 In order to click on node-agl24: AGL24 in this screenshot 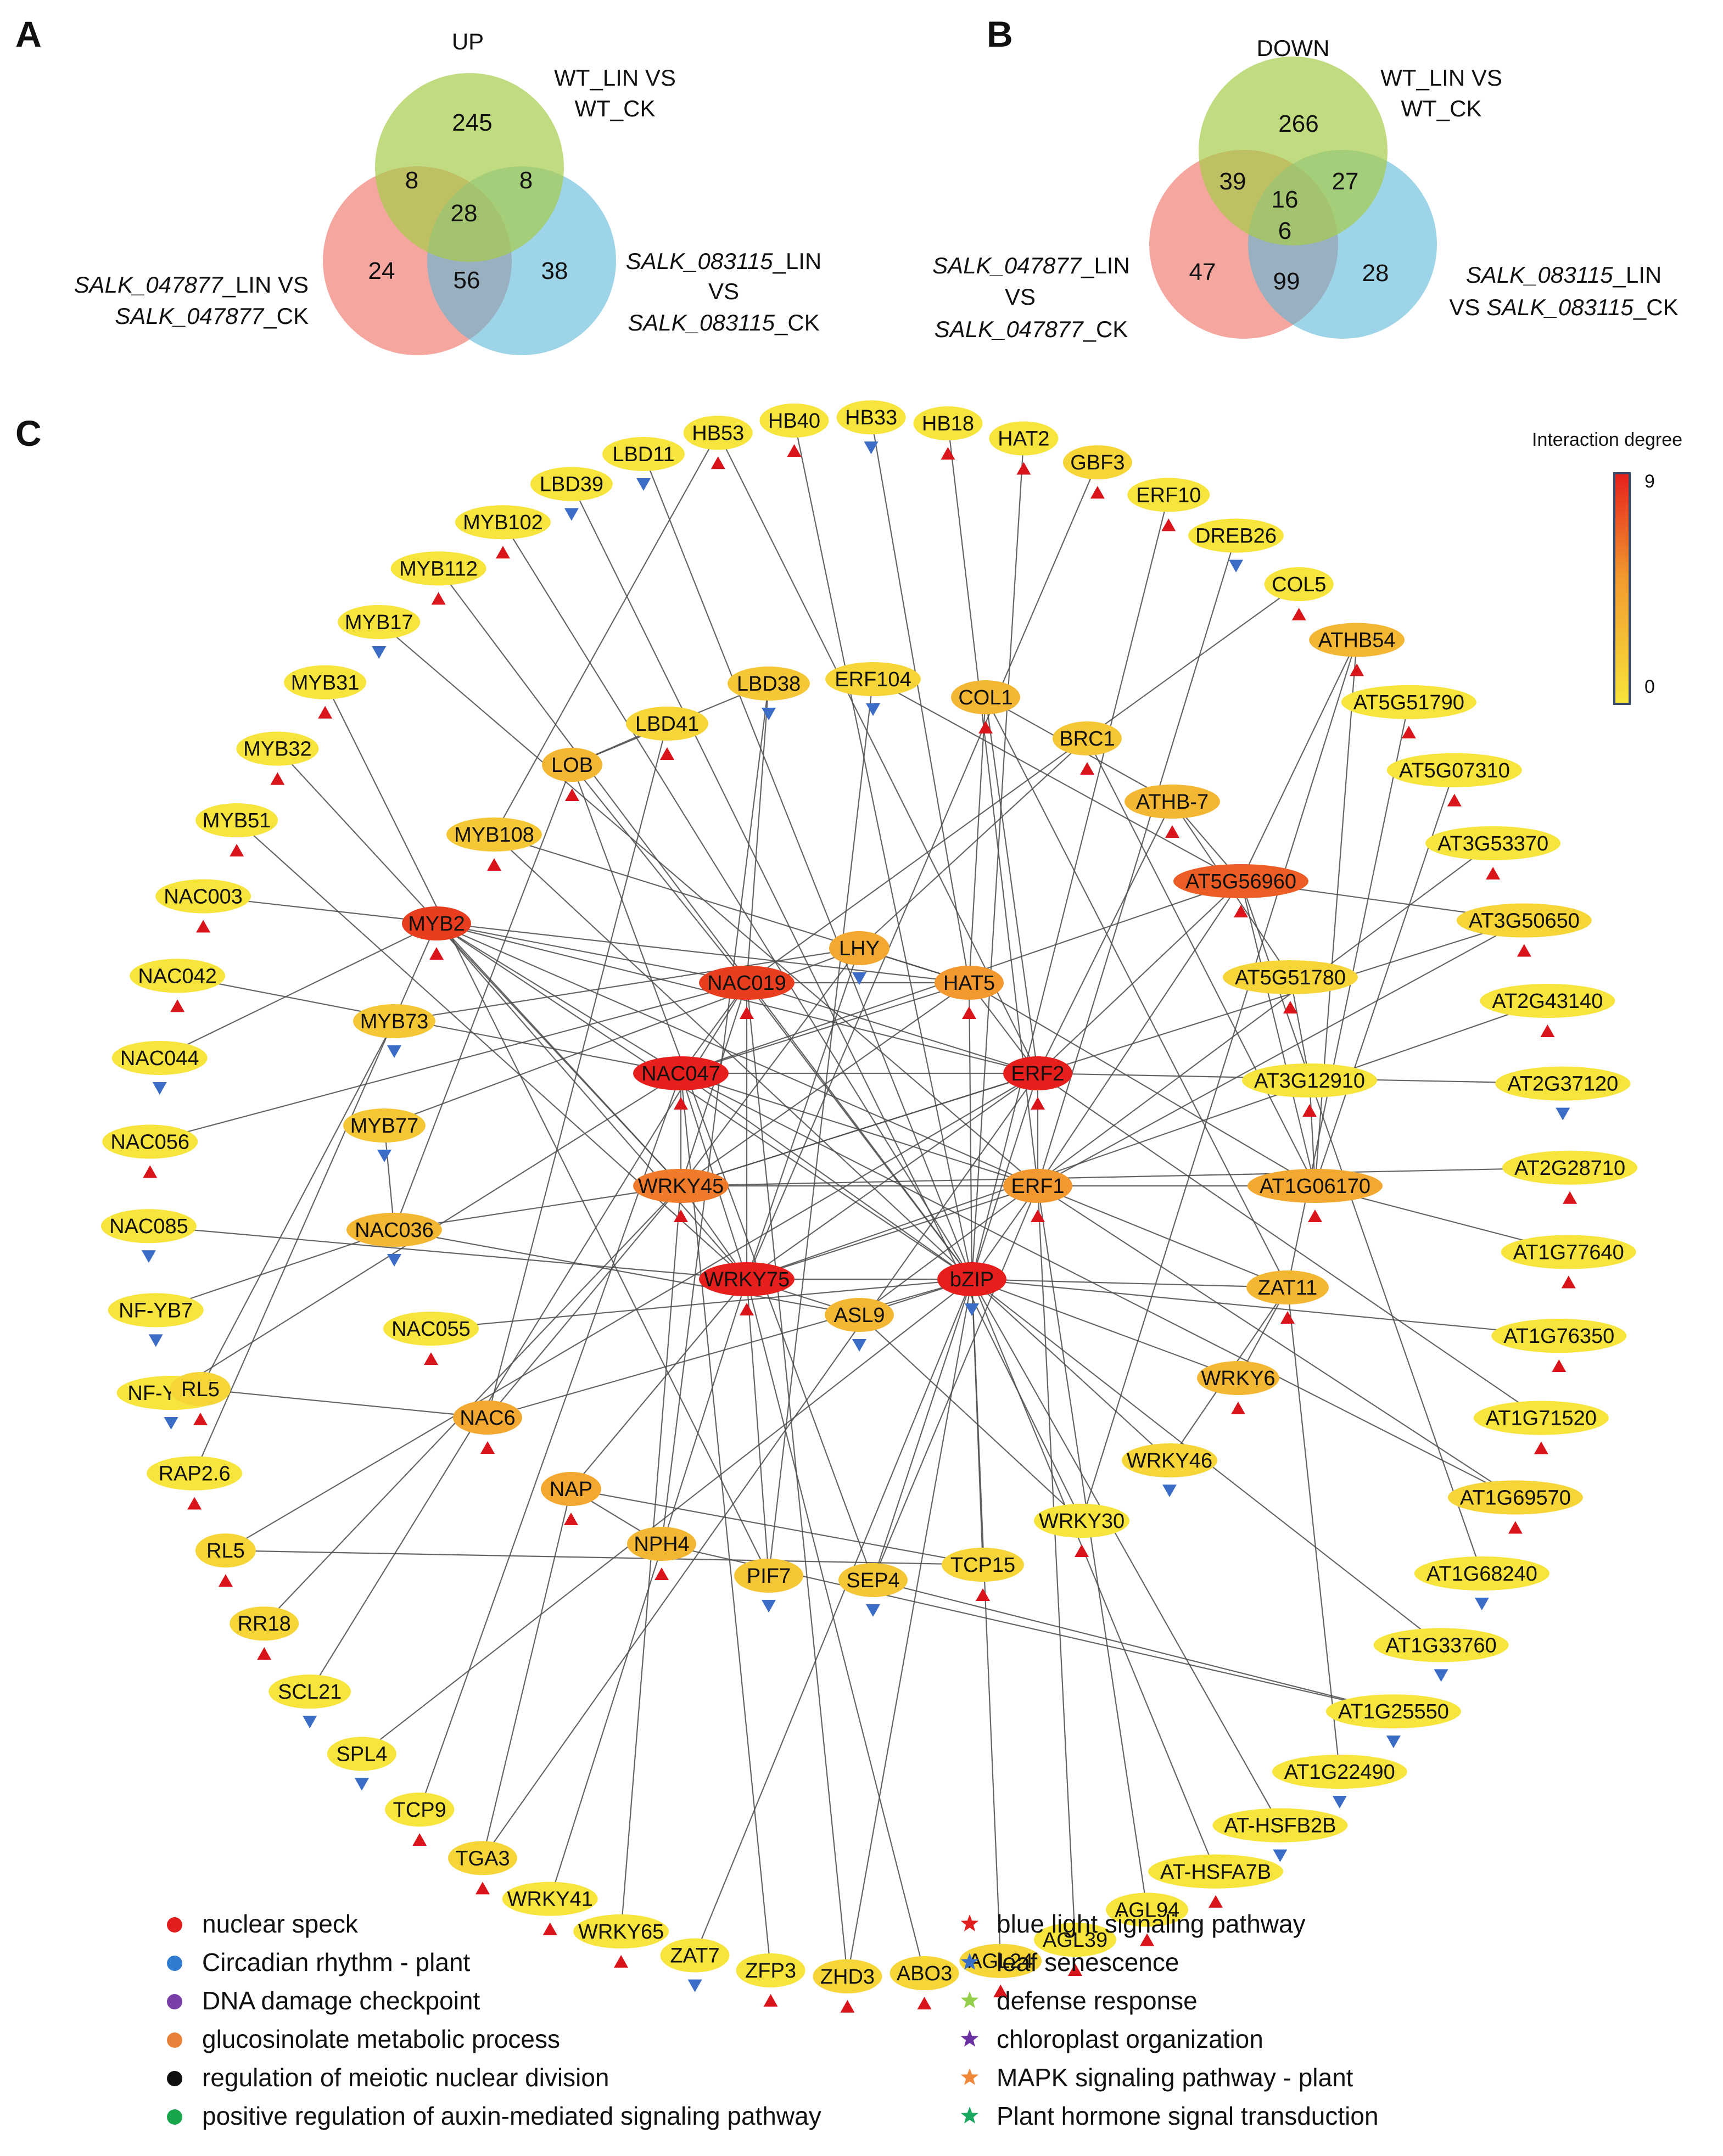, I will do `click(1000, 1971)`.